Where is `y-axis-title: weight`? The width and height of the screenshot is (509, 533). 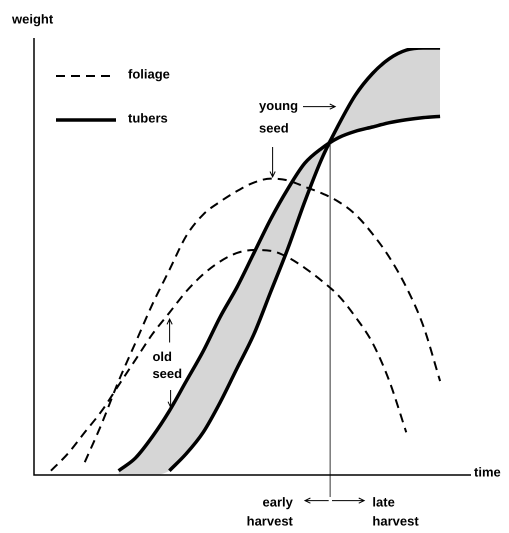 y-axis-title: weight is located at coordinates (32, 19).